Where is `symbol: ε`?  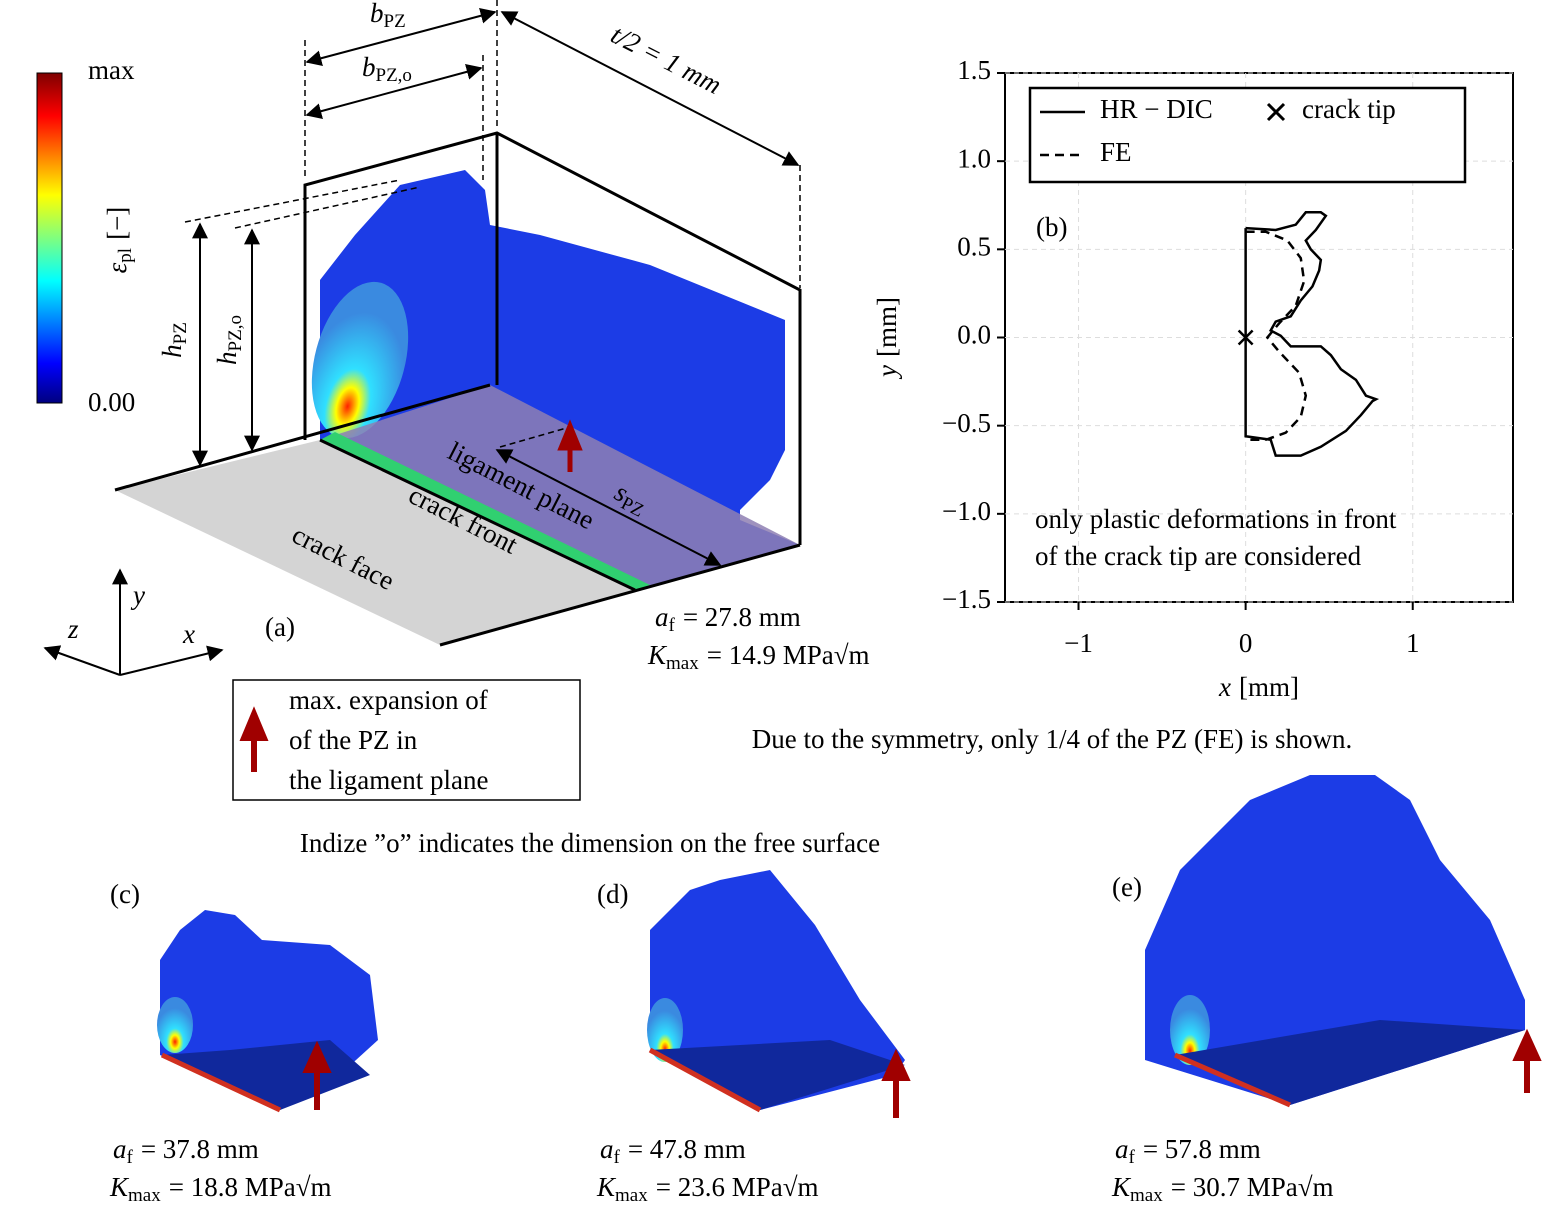 symbol: ε is located at coordinates (117, 267).